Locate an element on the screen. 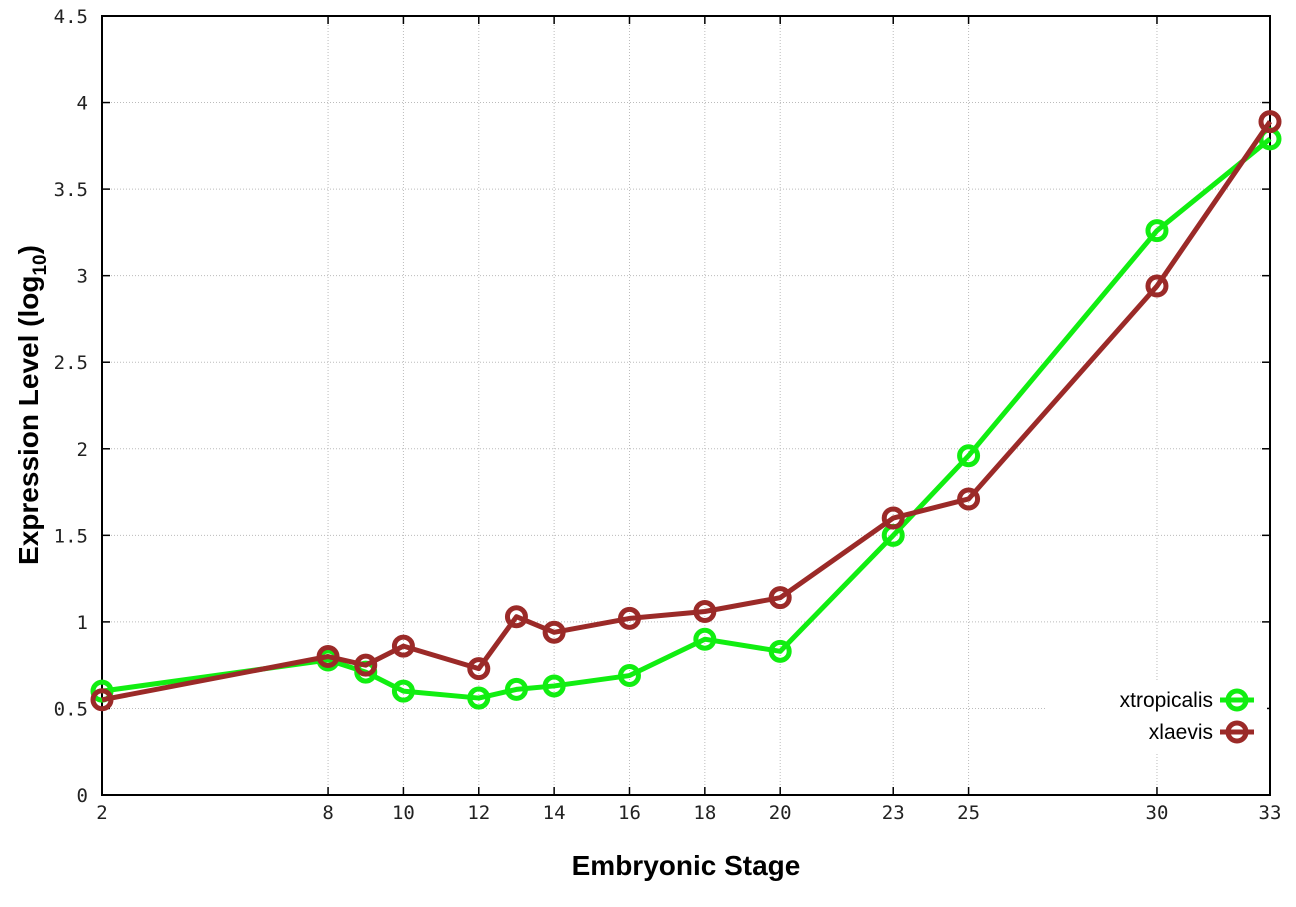 The width and height of the screenshot is (1296, 907). x-tick-label: 20 is located at coordinates (780, 813).